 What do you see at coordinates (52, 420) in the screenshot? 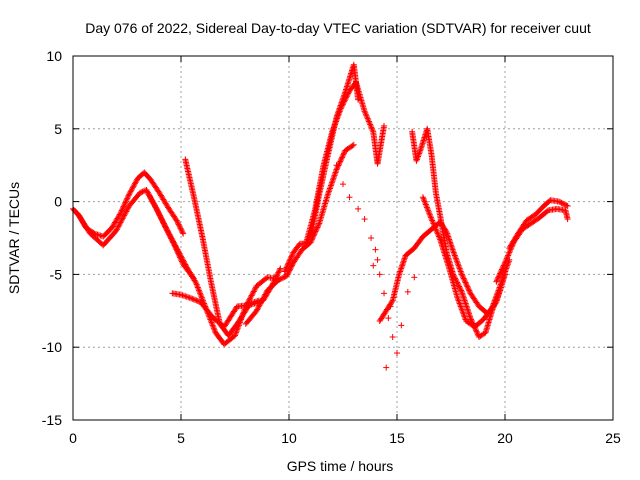
I see `y-tick-label: -15` at bounding box center [52, 420].